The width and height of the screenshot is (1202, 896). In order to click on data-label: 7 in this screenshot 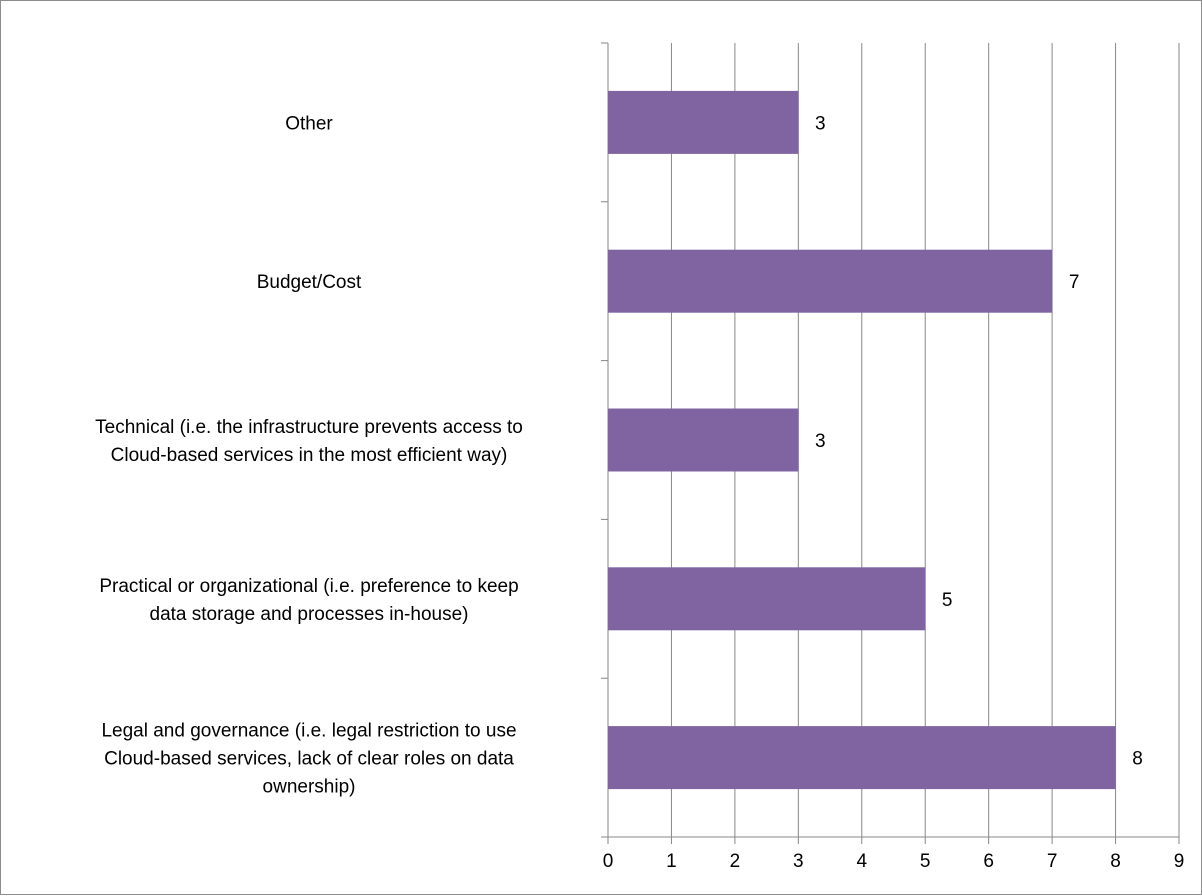, I will do `click(1074, 282)`.